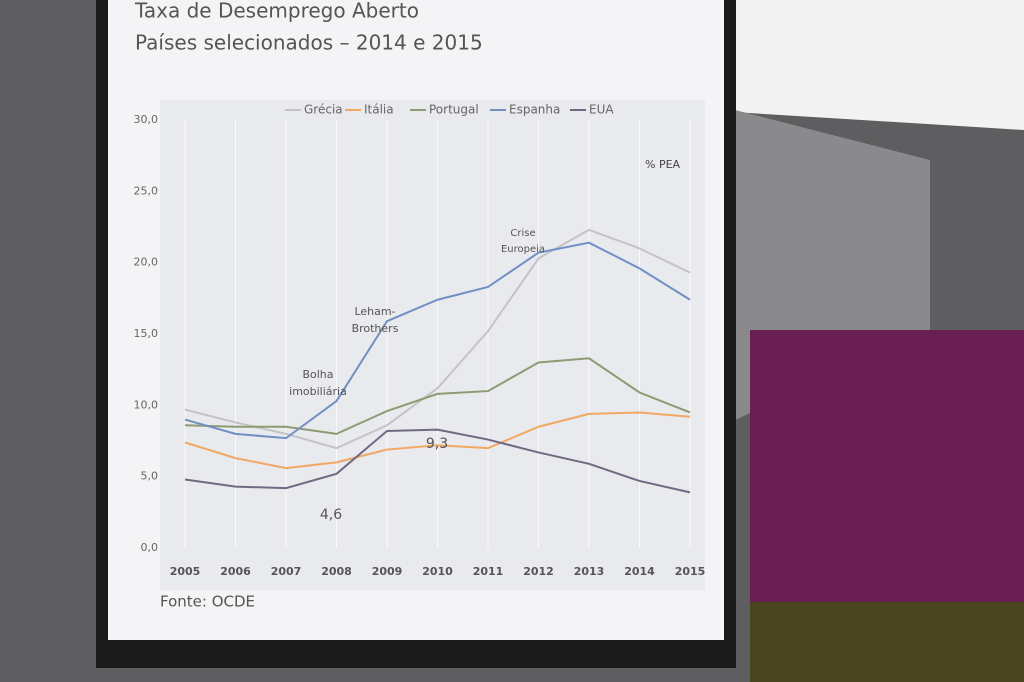 The width and height of the screenshot is (1024, 682). What do you see at coordinates (639, 571) in the screenshot?
I see `x-tick-label: 2014` at bounding box center [639, 571].